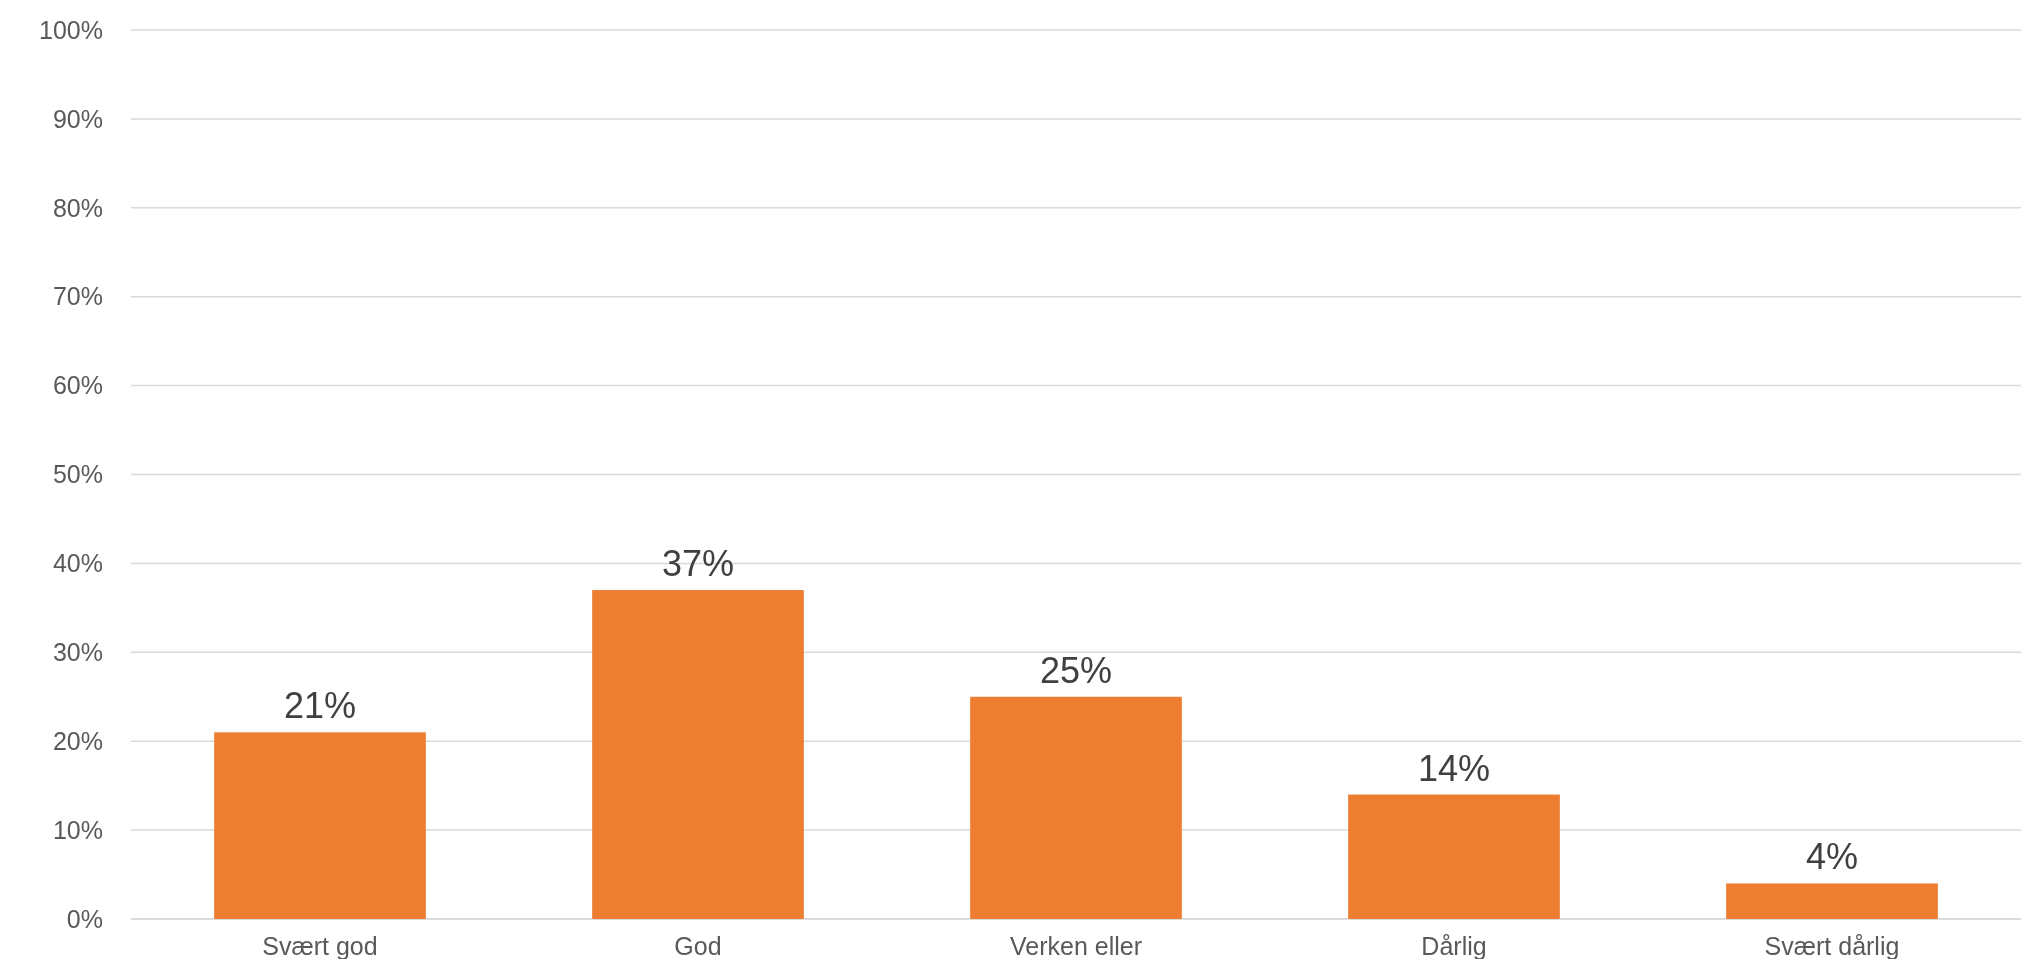 This screenshot has width=2029, height=967. What do you see at coordinates (77, 563) in the screenshot?
I see `y-tick-label: 40%` at bounding box center [77, 563].